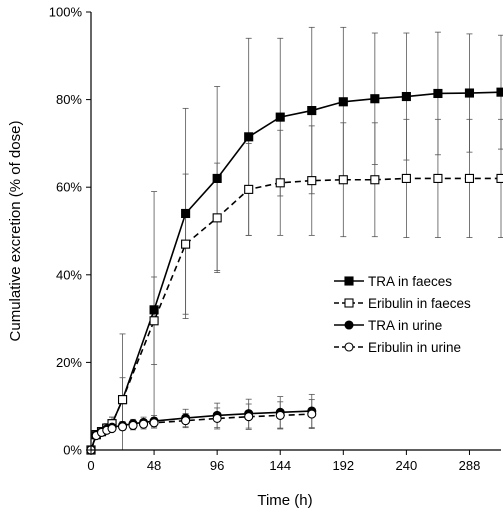 The height and width of the screenshot is (513, 503). I want to click on legend-label: TRA in urine, so click(405, 325).